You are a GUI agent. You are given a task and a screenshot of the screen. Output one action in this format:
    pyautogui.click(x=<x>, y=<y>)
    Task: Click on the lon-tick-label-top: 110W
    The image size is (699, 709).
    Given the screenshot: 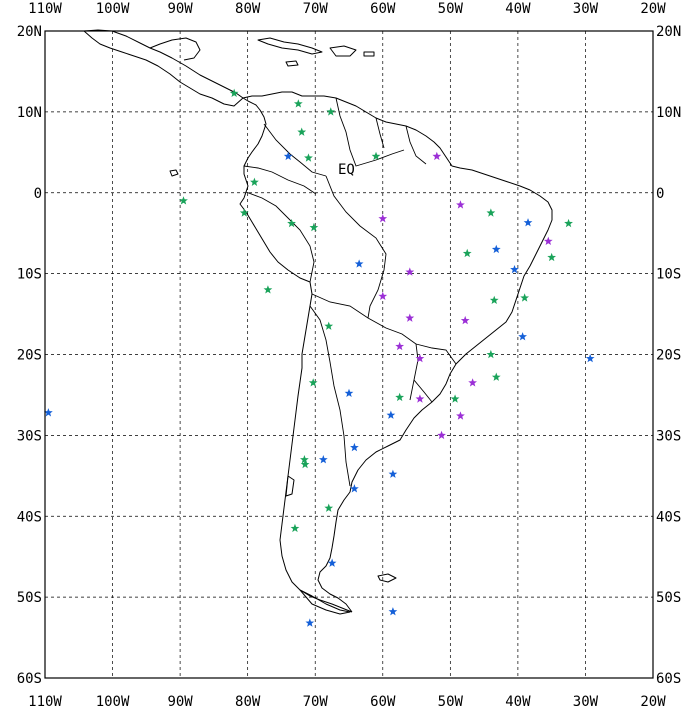 What is the action you would take?
    pyautogui.click(x=45, y=9)
    